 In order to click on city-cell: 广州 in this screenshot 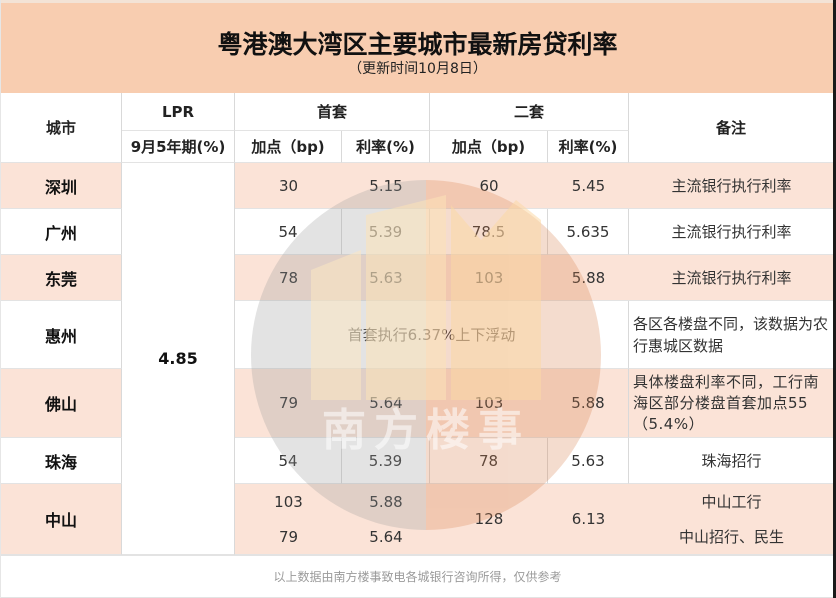, I will do `click(61, 232)`.